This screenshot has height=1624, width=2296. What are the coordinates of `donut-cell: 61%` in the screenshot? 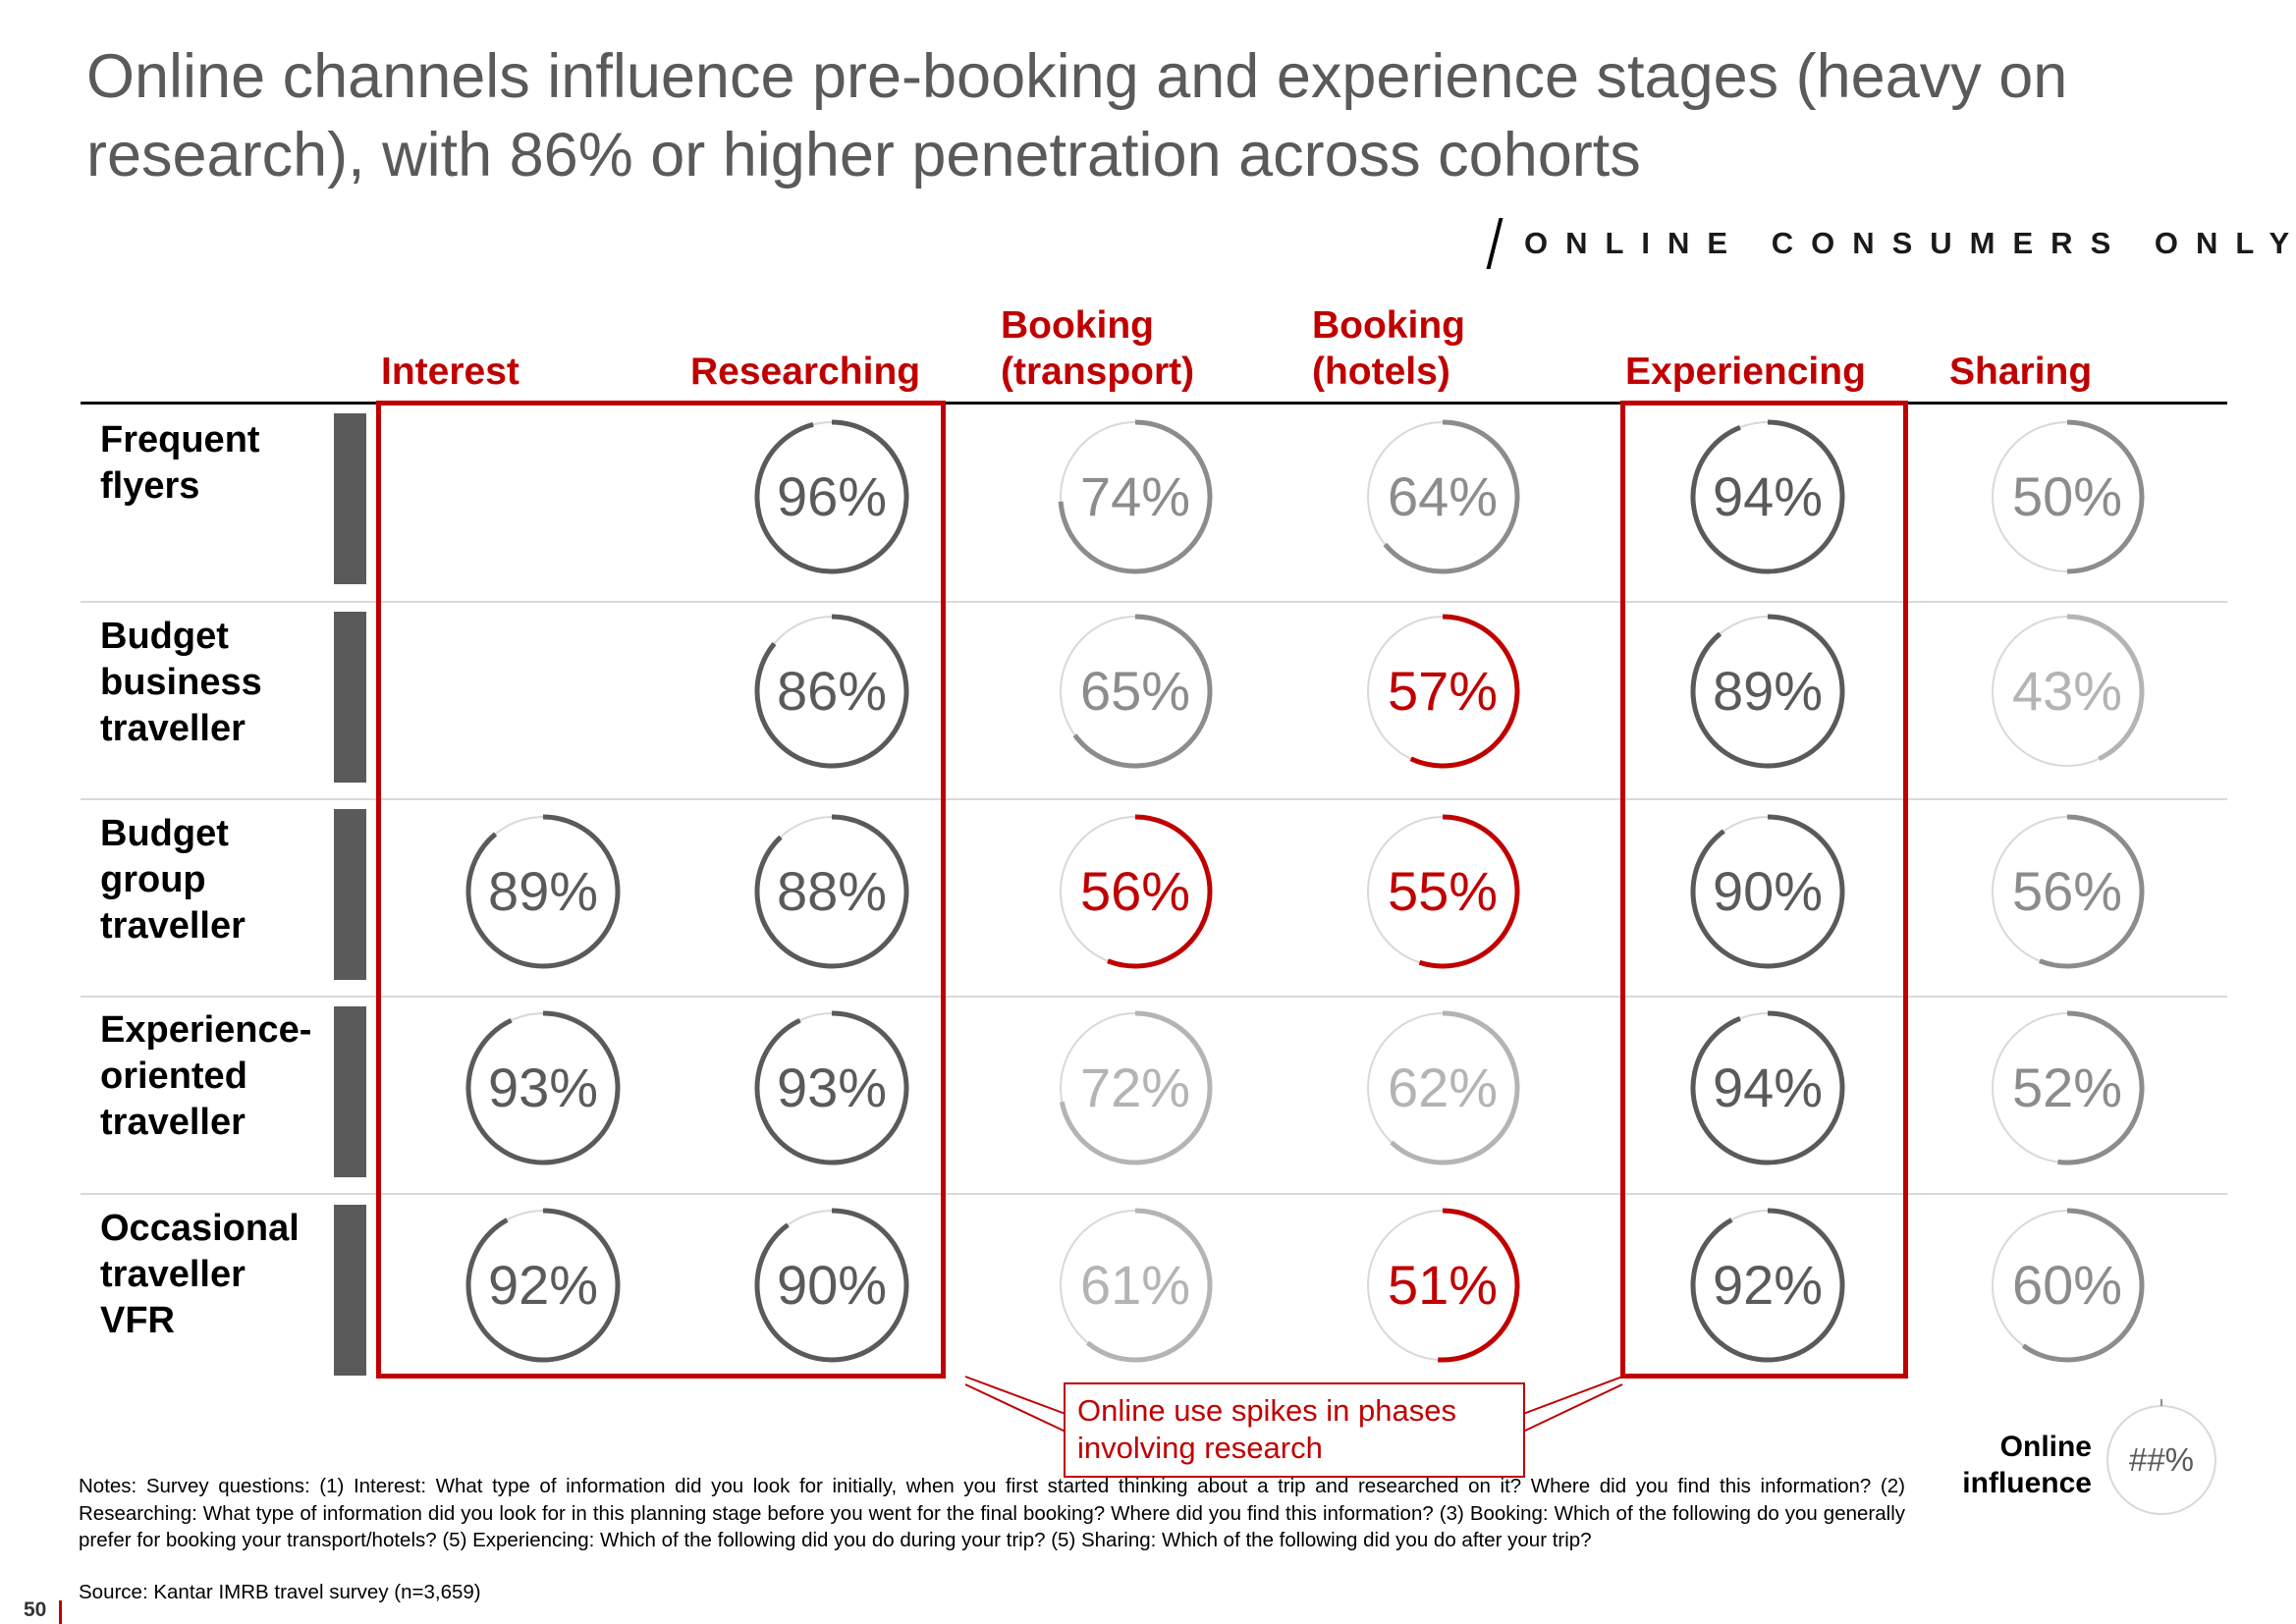 It's located at (1136, 1285).